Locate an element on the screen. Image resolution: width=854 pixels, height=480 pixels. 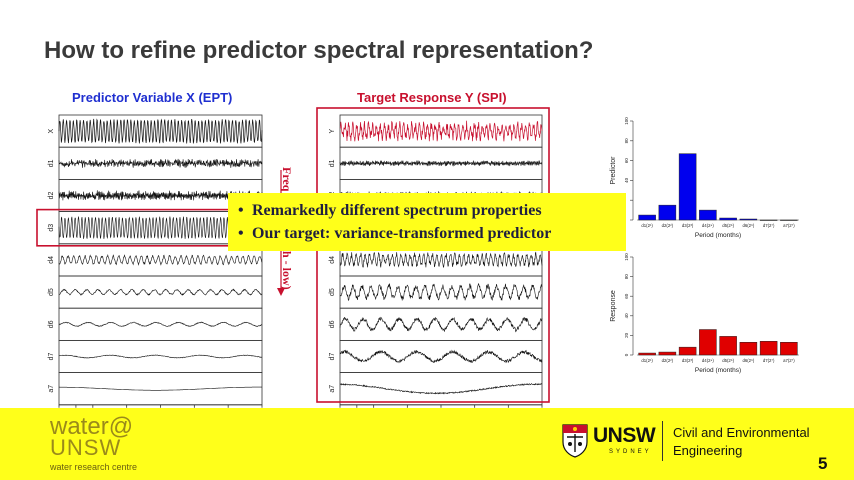
frequency-arrow-head is located at coordinates (281, 292).